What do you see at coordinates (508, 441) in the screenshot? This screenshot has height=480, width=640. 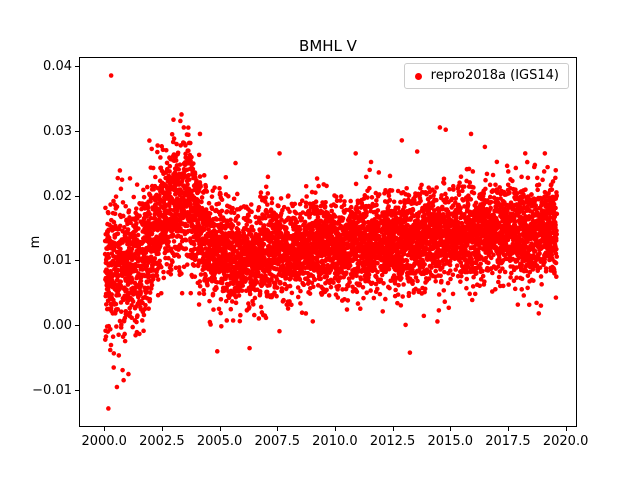 I see `x-tick-label: 2017.5` at bounding box center [508, 441].